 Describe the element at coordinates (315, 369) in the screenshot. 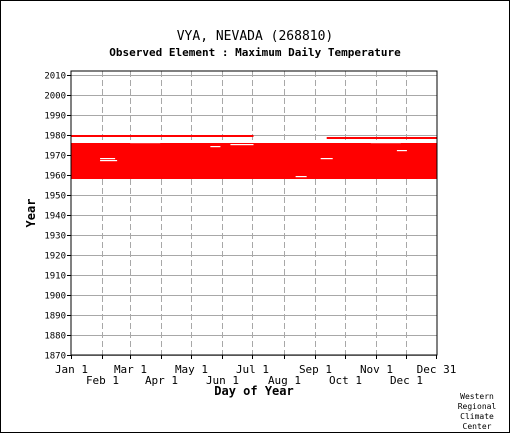

I see `x-tick-label: Sep 1` at that location.